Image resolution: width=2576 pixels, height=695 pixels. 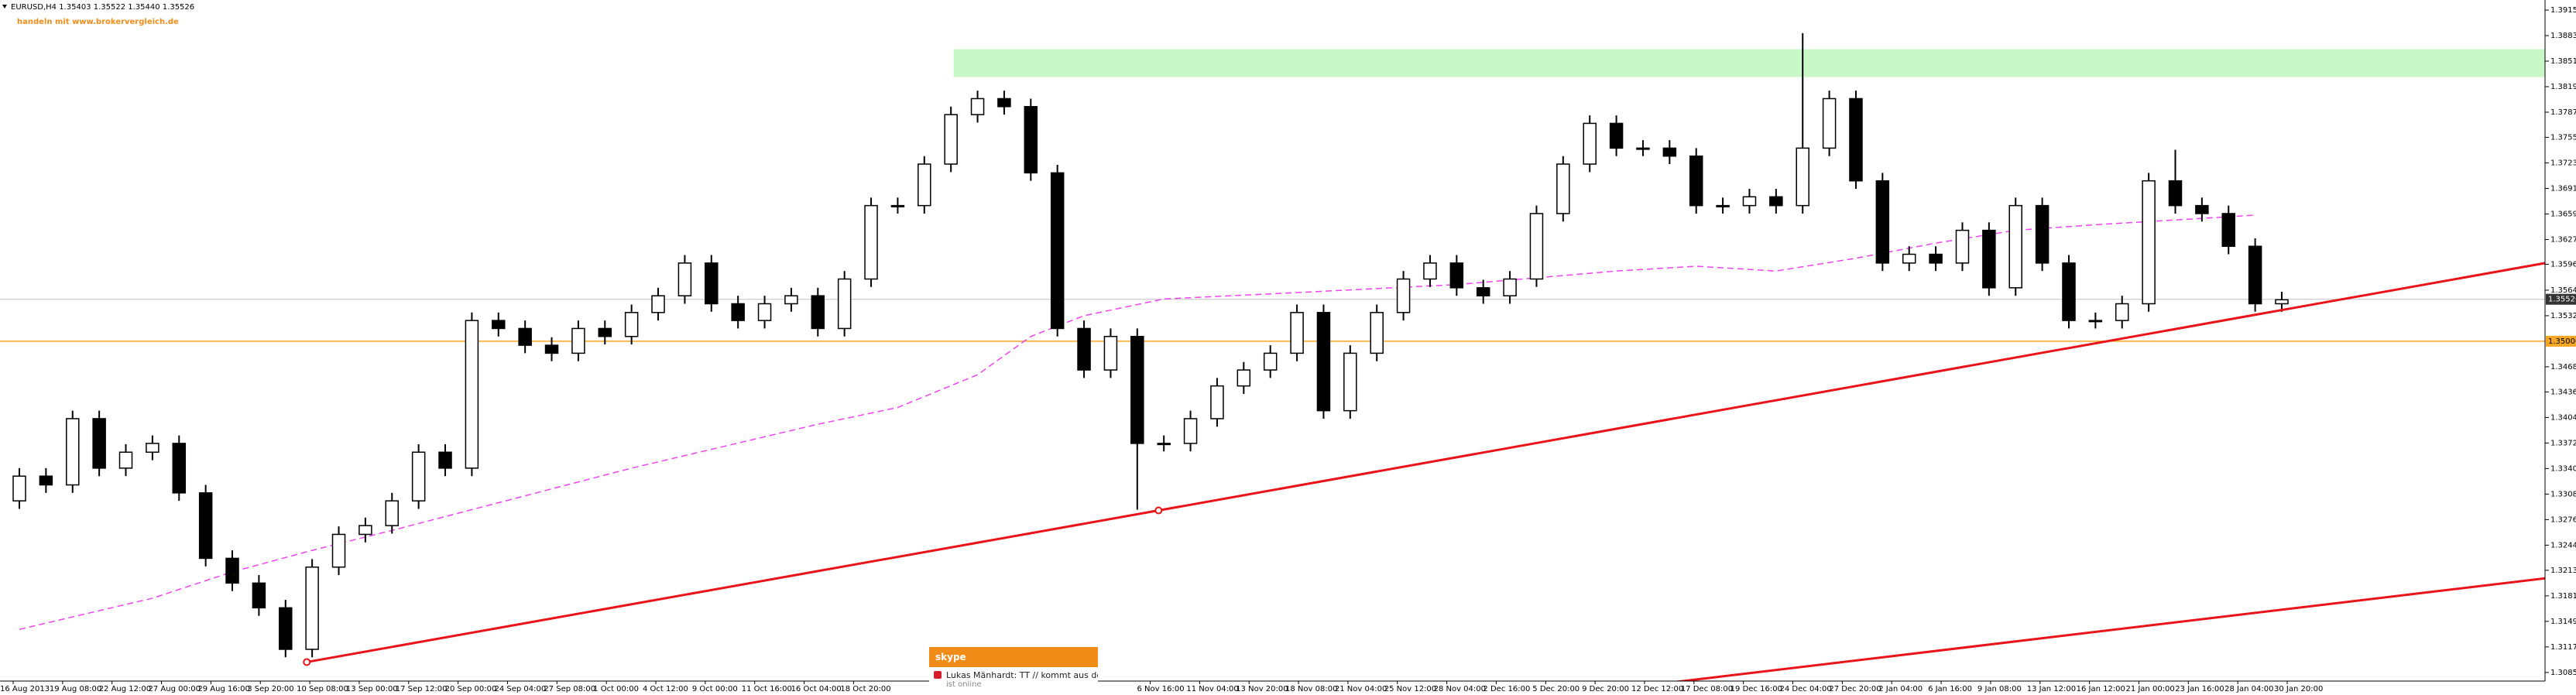 What do you see at coordinates (2563, 214) in the screenshot?
I see `y-tick-label: 1.36595` at bounding box center [2563, 214].